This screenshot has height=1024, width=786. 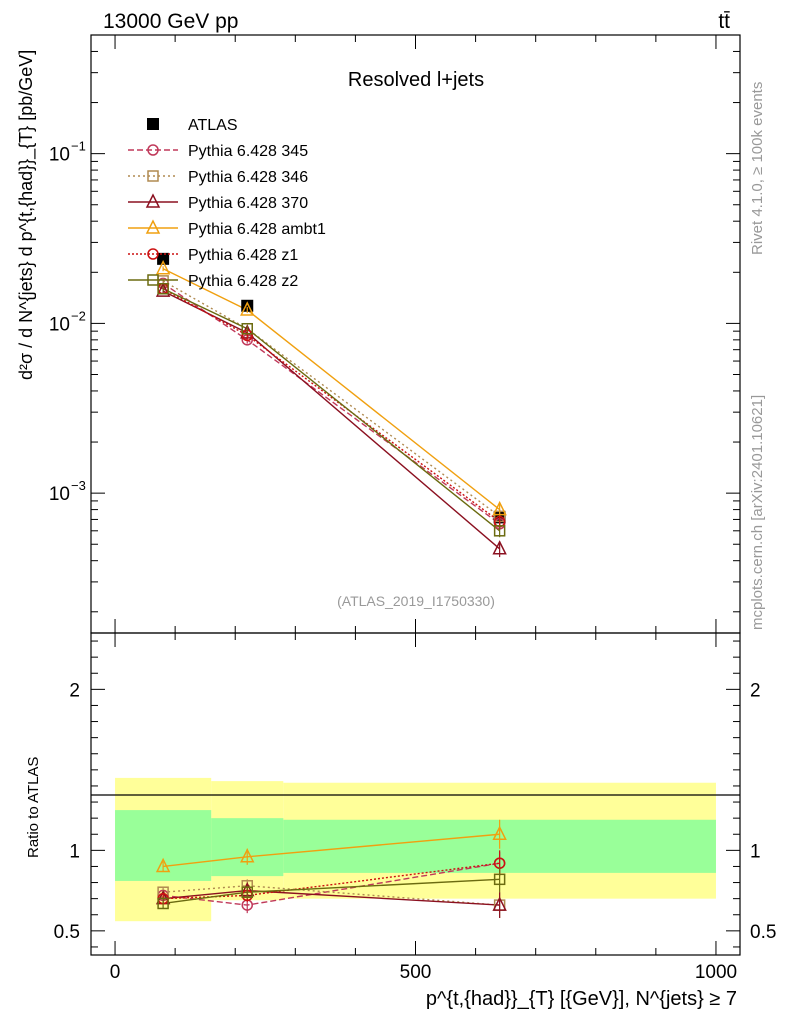 What do you see at coordinates (213, 125) in the screenshot?
I see `legend-label: ATLAS` at bounding box center [213, 125].